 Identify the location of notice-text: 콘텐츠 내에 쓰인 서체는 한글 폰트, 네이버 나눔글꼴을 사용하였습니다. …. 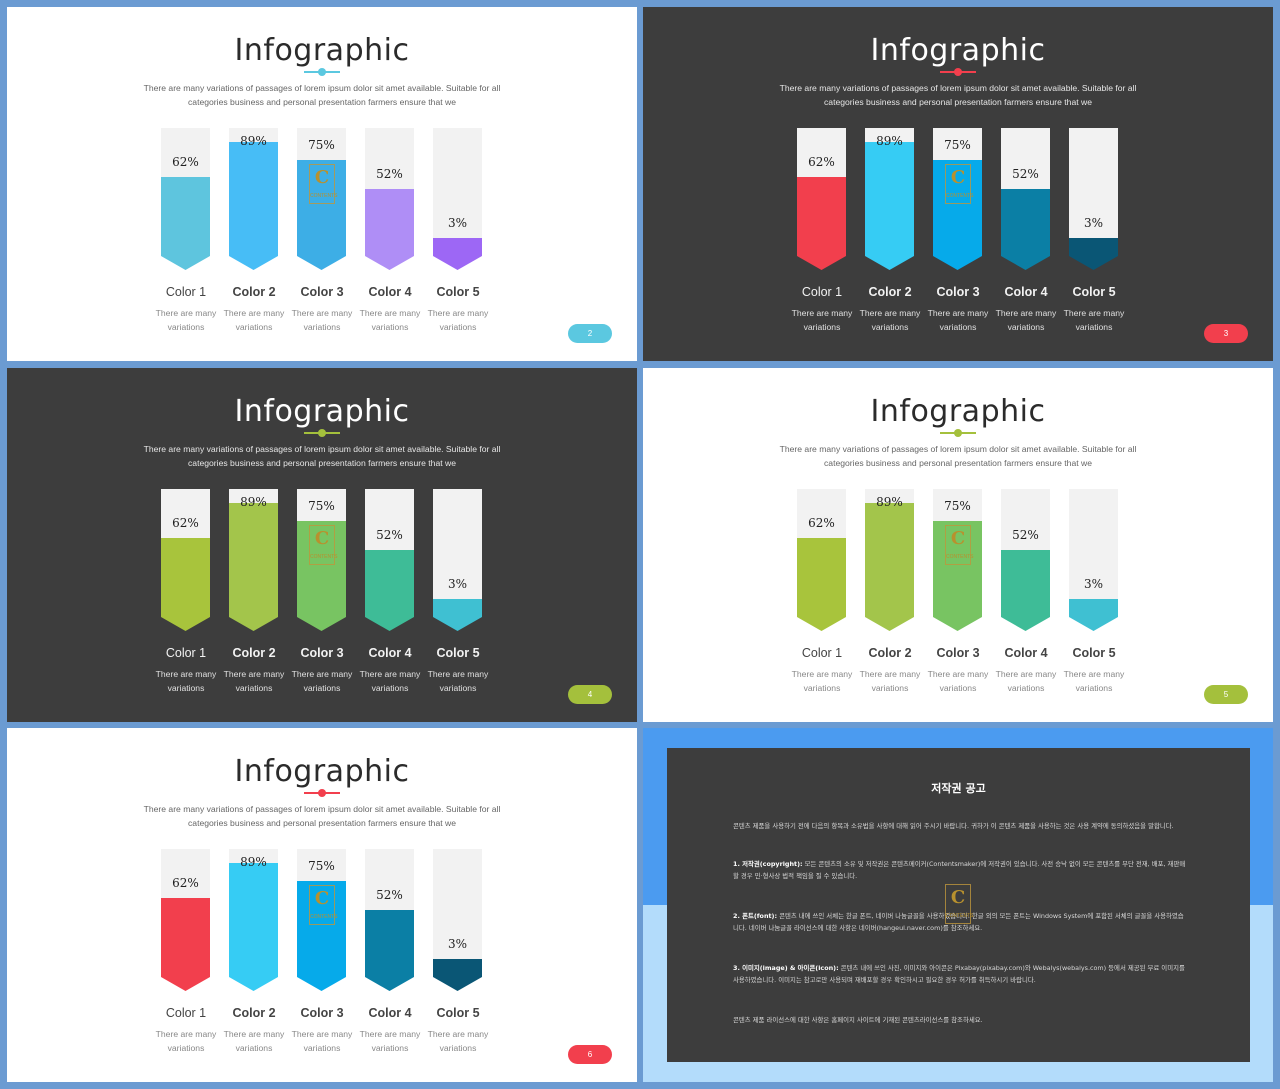
(958, 922).